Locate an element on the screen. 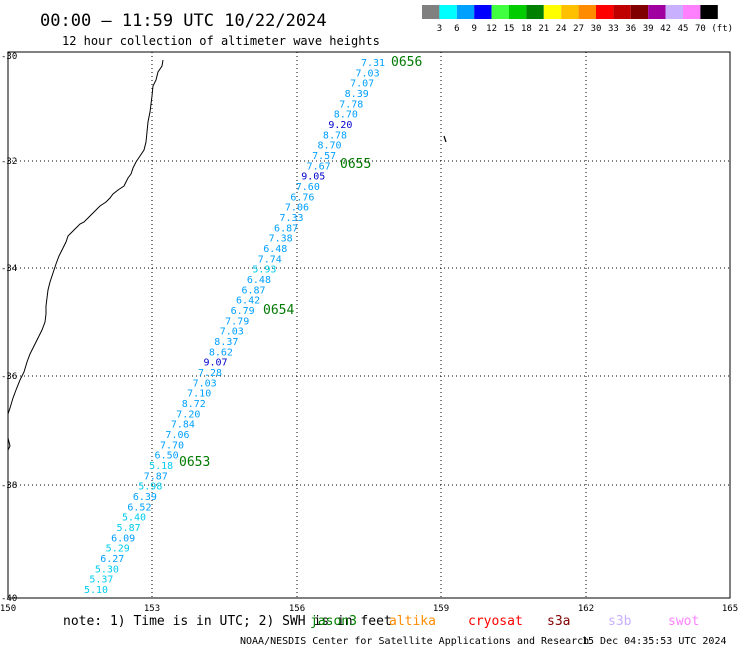 The height and width of the screenshot is (650, 740). wave-height-label: 5.30 is located at coordinates (107, 569).